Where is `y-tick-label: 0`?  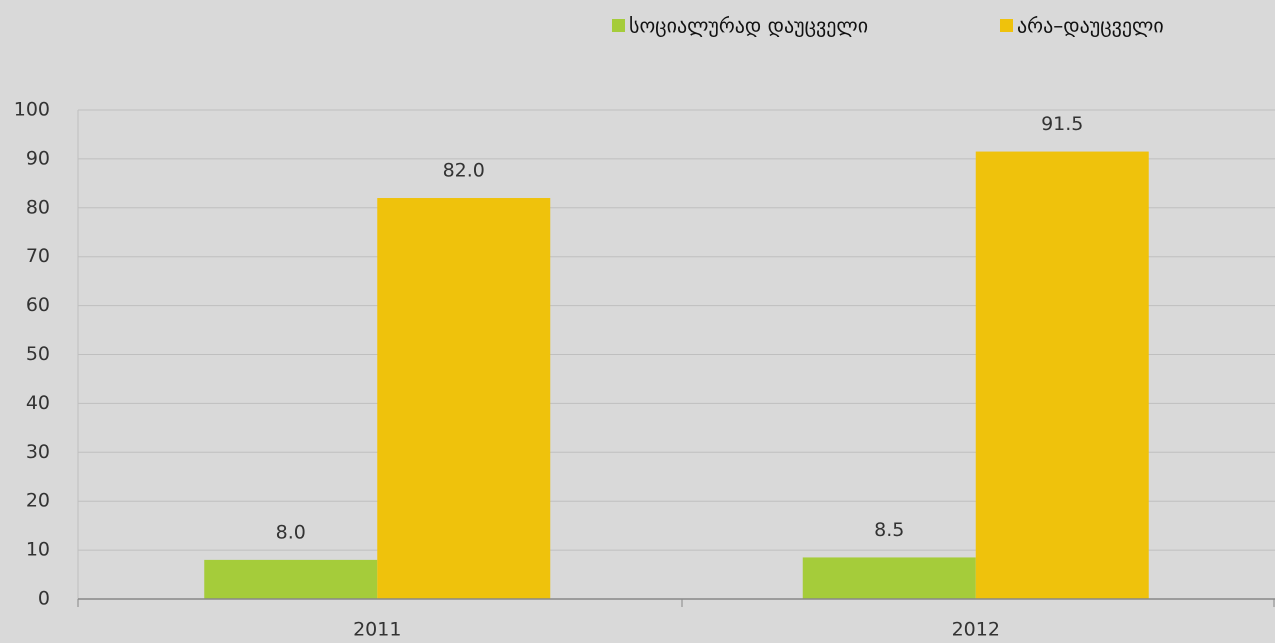 y-tick-label: 0 is located at coordinates (44, 599).